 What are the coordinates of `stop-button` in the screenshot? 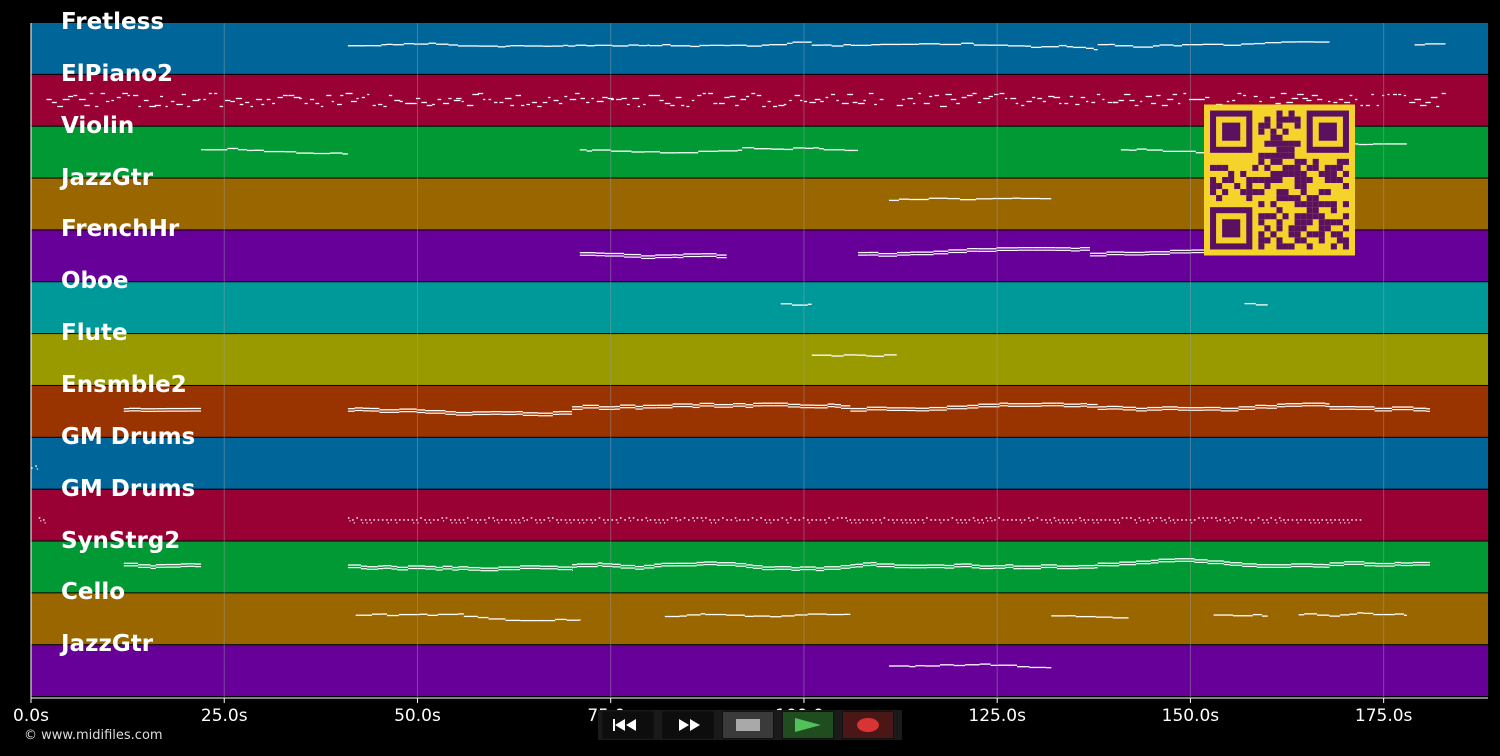 It's located at (748, 725).